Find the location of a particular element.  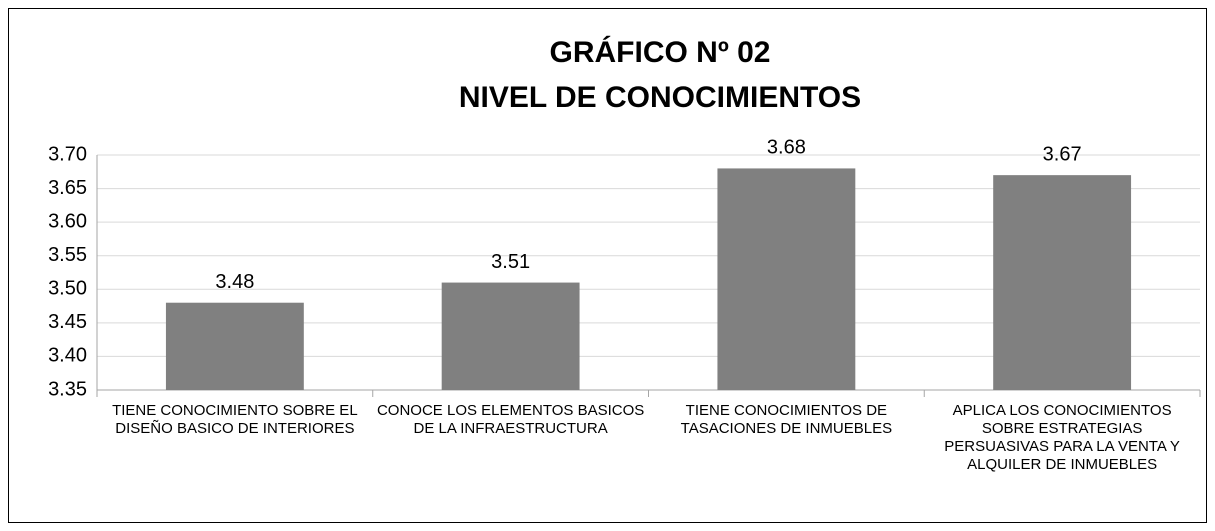

y-tick-label: 3.70 is located at coordinates (67, 154).